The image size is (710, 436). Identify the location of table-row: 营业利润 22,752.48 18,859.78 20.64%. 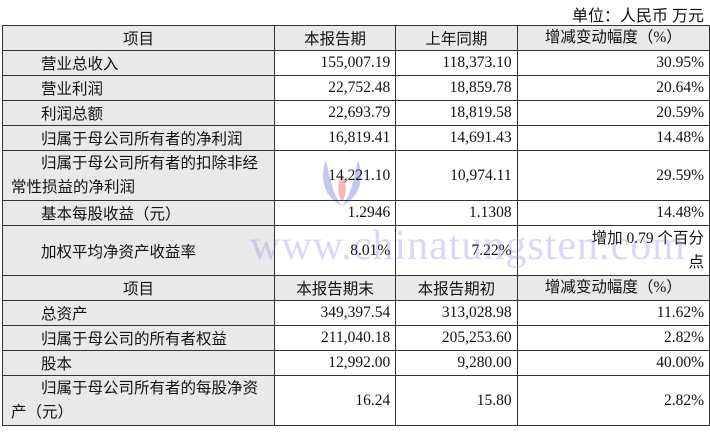
(356, 88).